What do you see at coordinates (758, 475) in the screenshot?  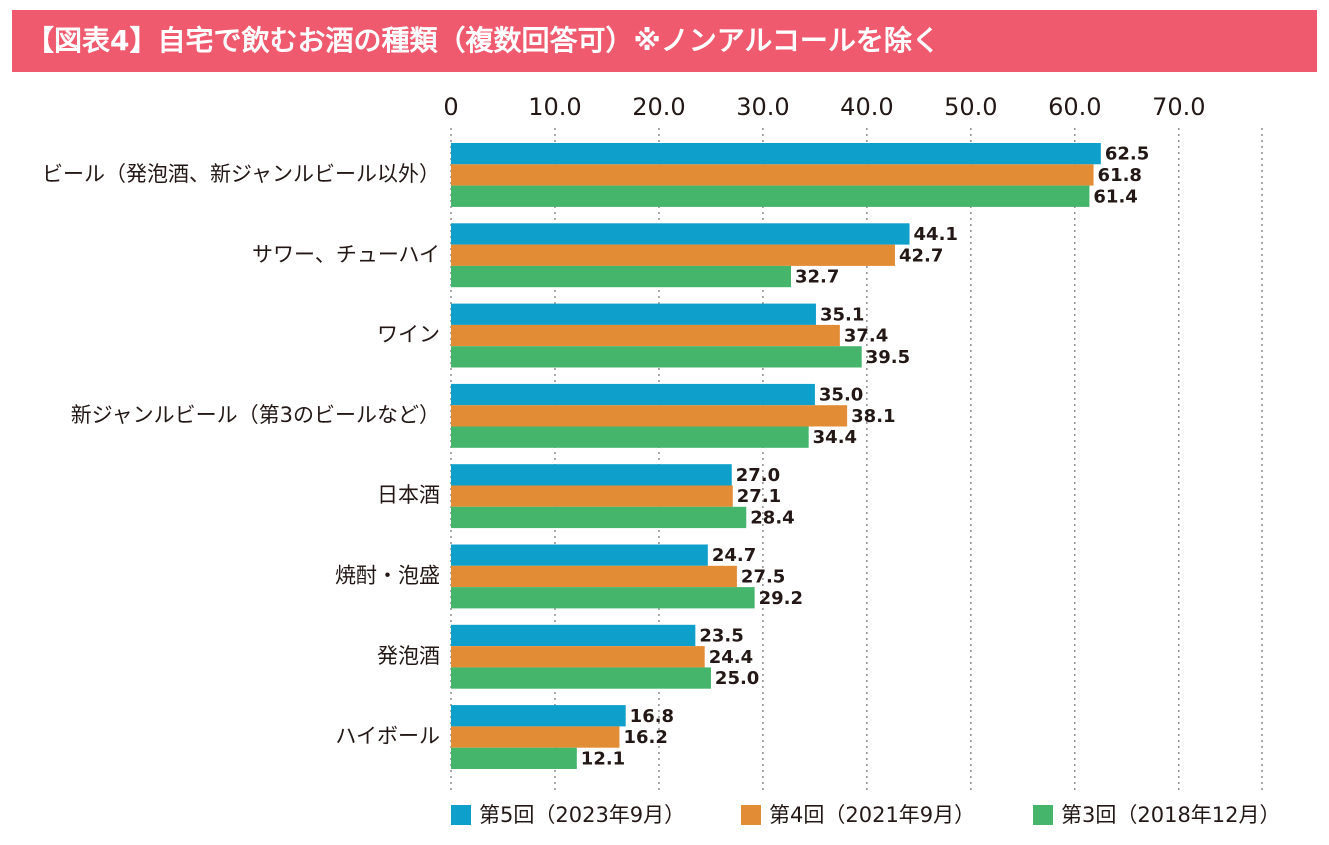 I see `value-label: 27.0` at bounding box center [758, 475].